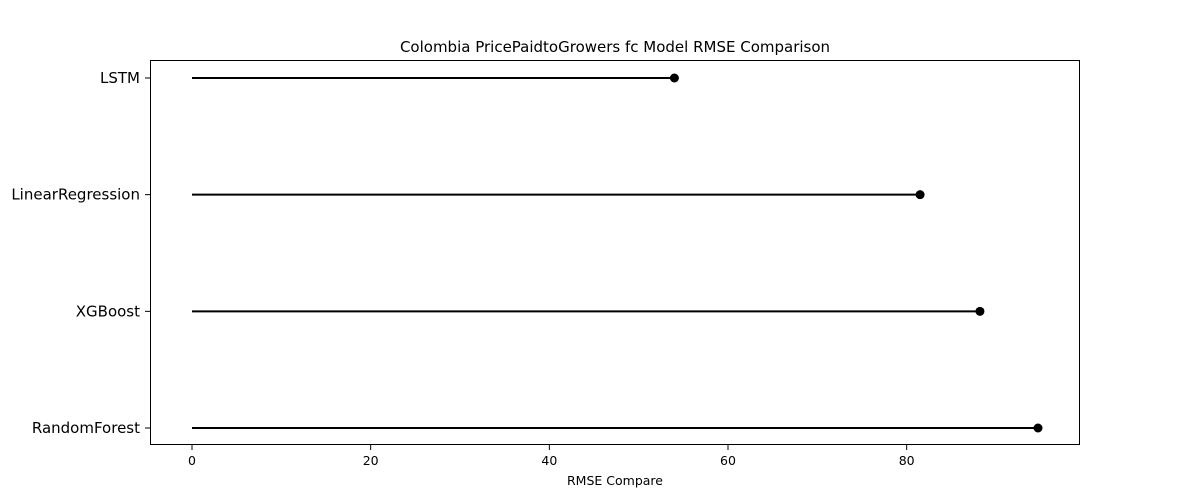 The height and width of the screenshot is (500, 1200). I want to click on x-axis-label: RMSE Compare, so click(615, 480).